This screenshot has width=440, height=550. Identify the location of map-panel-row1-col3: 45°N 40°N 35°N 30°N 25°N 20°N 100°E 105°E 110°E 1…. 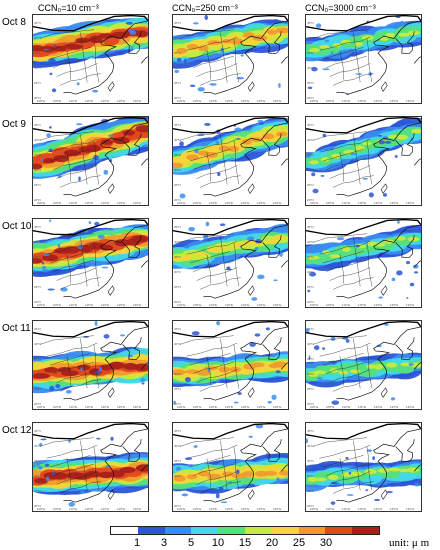
(363, 59).